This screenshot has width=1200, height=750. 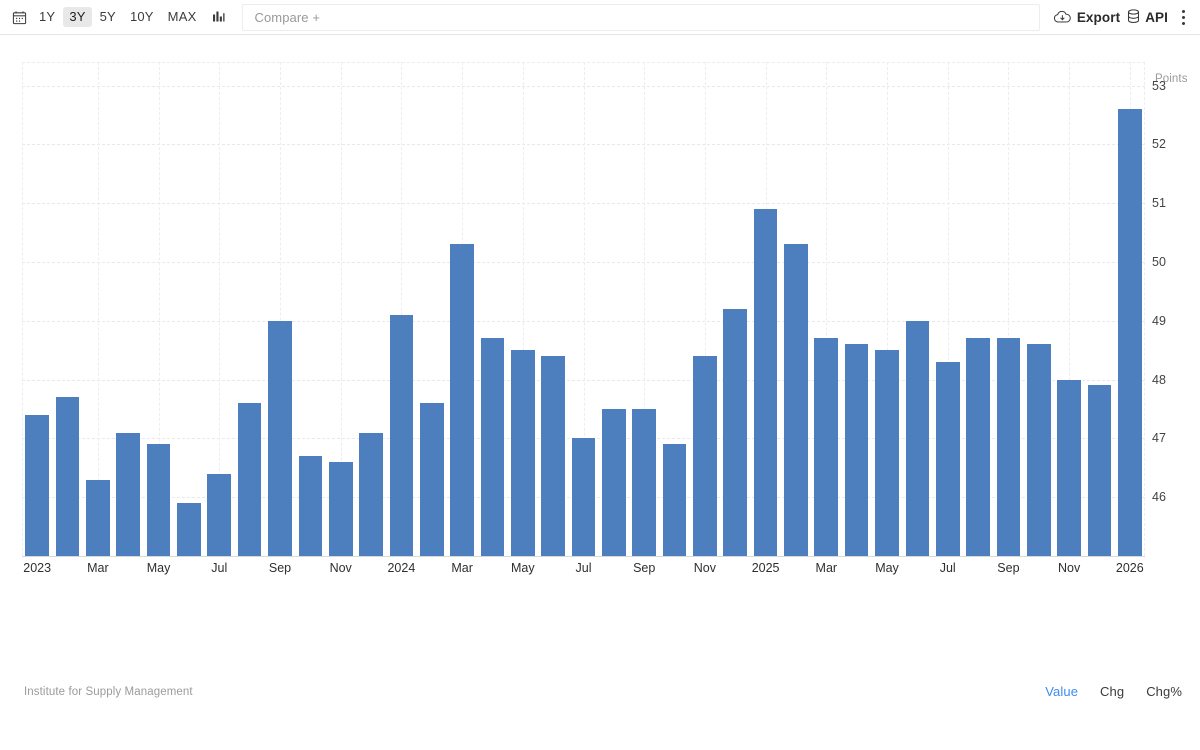 What do you see at coordinates (1159, 320) in the screenshot?
I see `y-tick-label: 49` at bounding box center [1159, 320].